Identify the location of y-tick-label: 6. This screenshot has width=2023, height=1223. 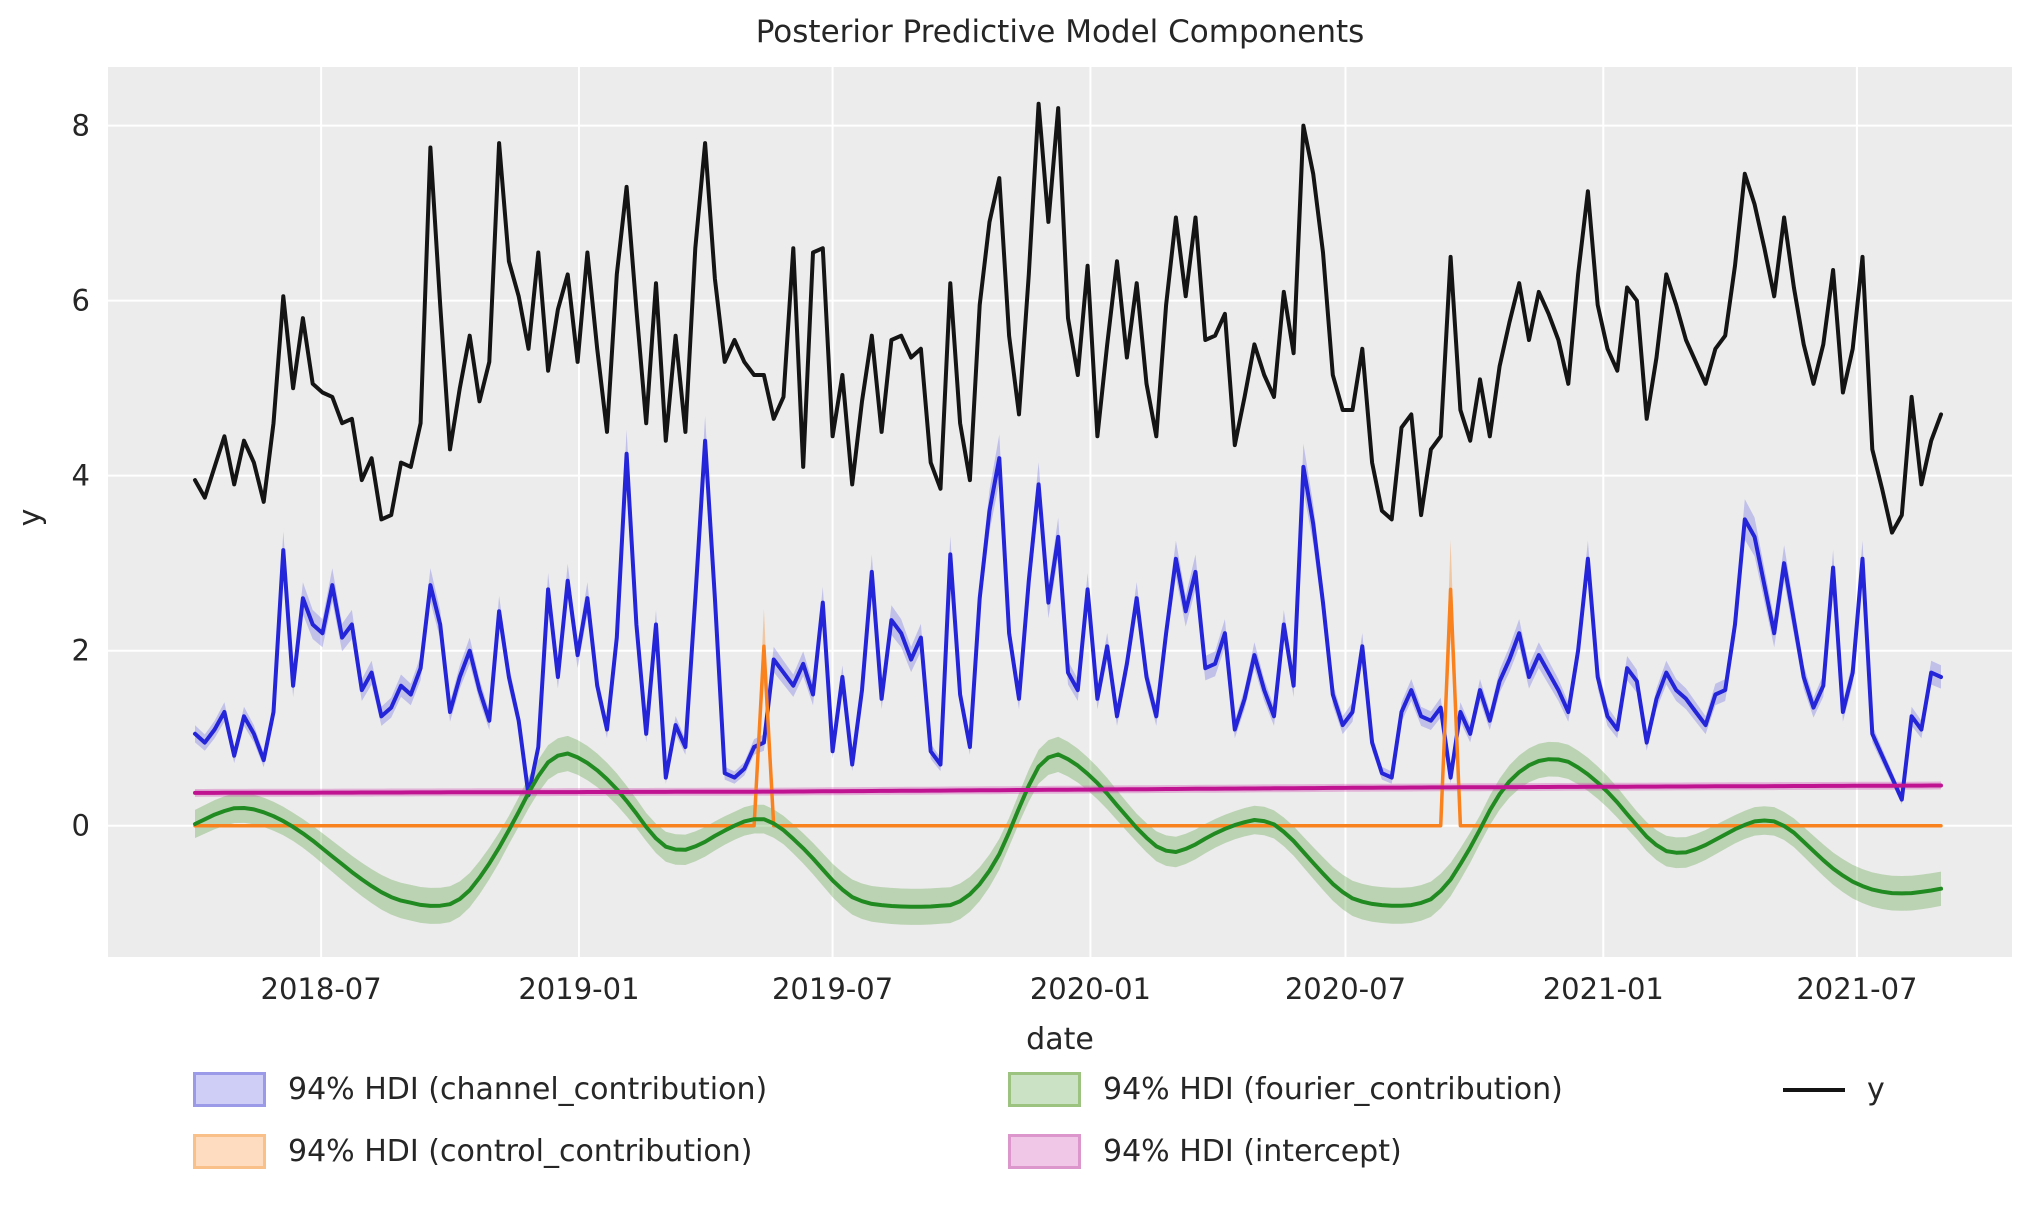
(81, 301).